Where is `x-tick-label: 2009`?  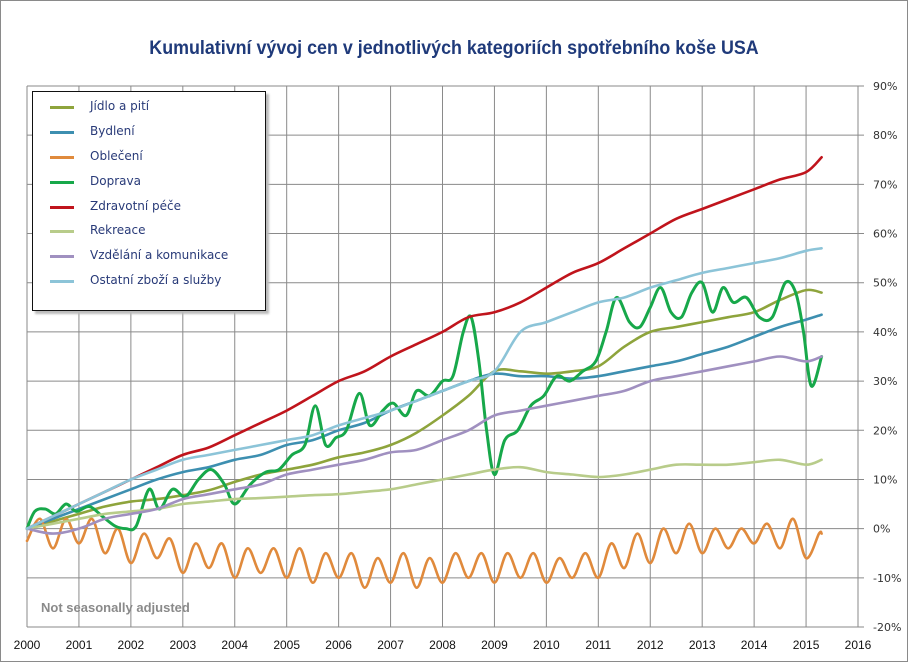
x-tick-label: 2009 is located at coordinates (494, 645).